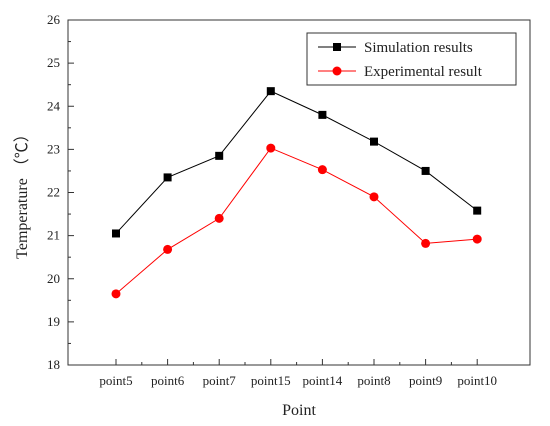 The width and height of the screenshot is (550, 426). Describe the element at coordinates (53, 148) in the screenshot. I see `y-tick-label: 23` at that location.